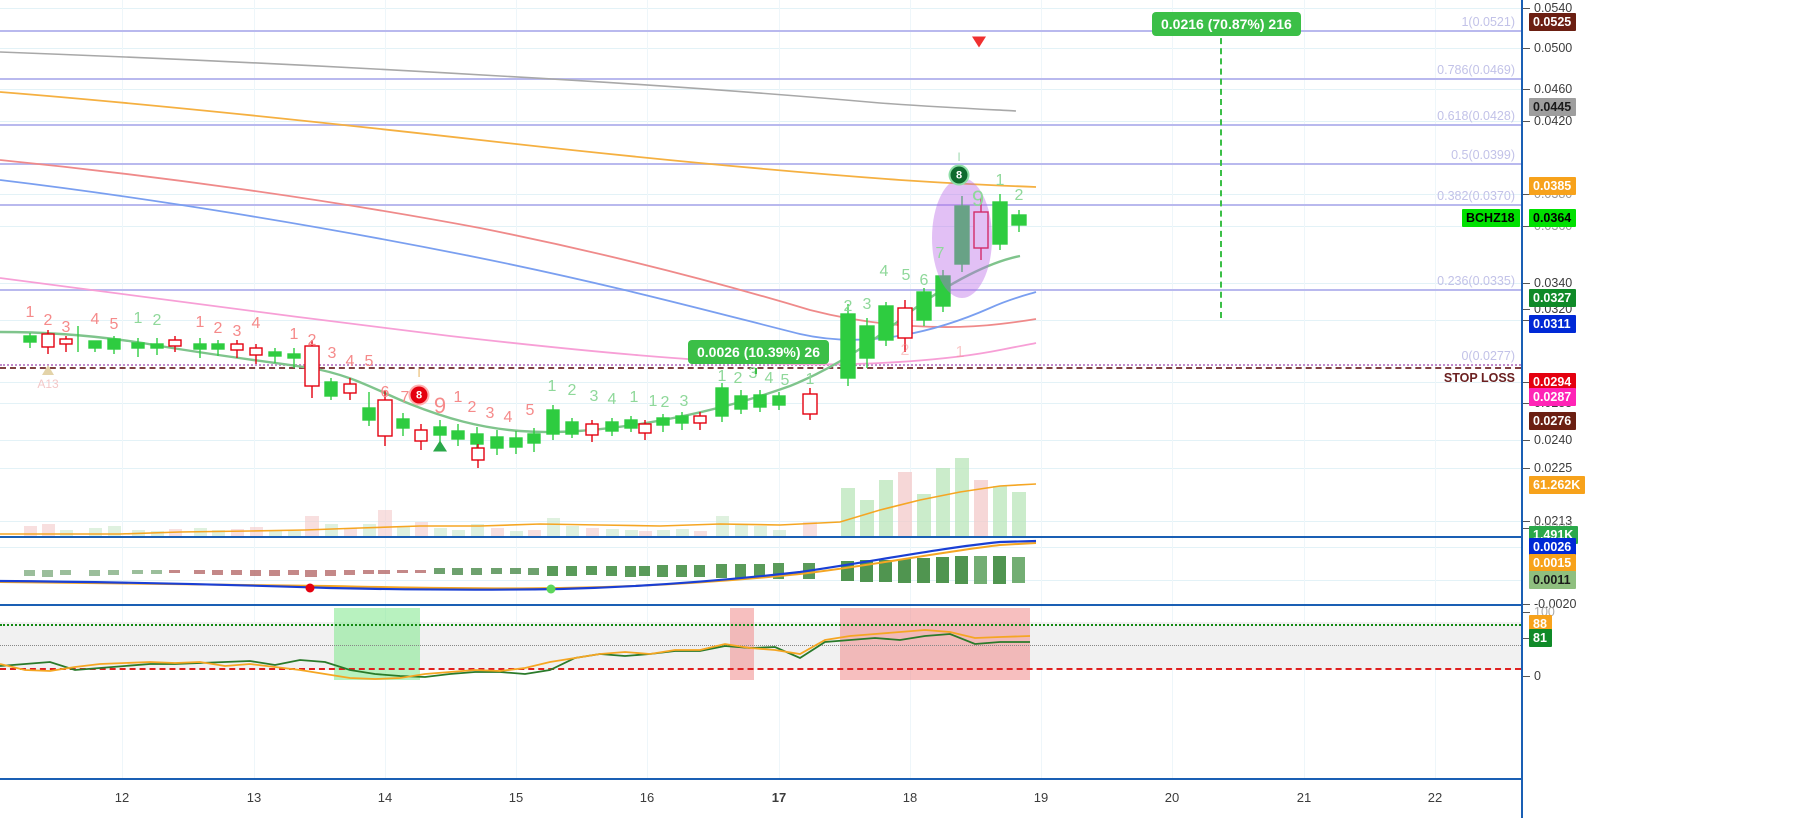  Describe the element at coordinates (760, 605) in the screenshot. I see `macd-panel-separator` at that location.